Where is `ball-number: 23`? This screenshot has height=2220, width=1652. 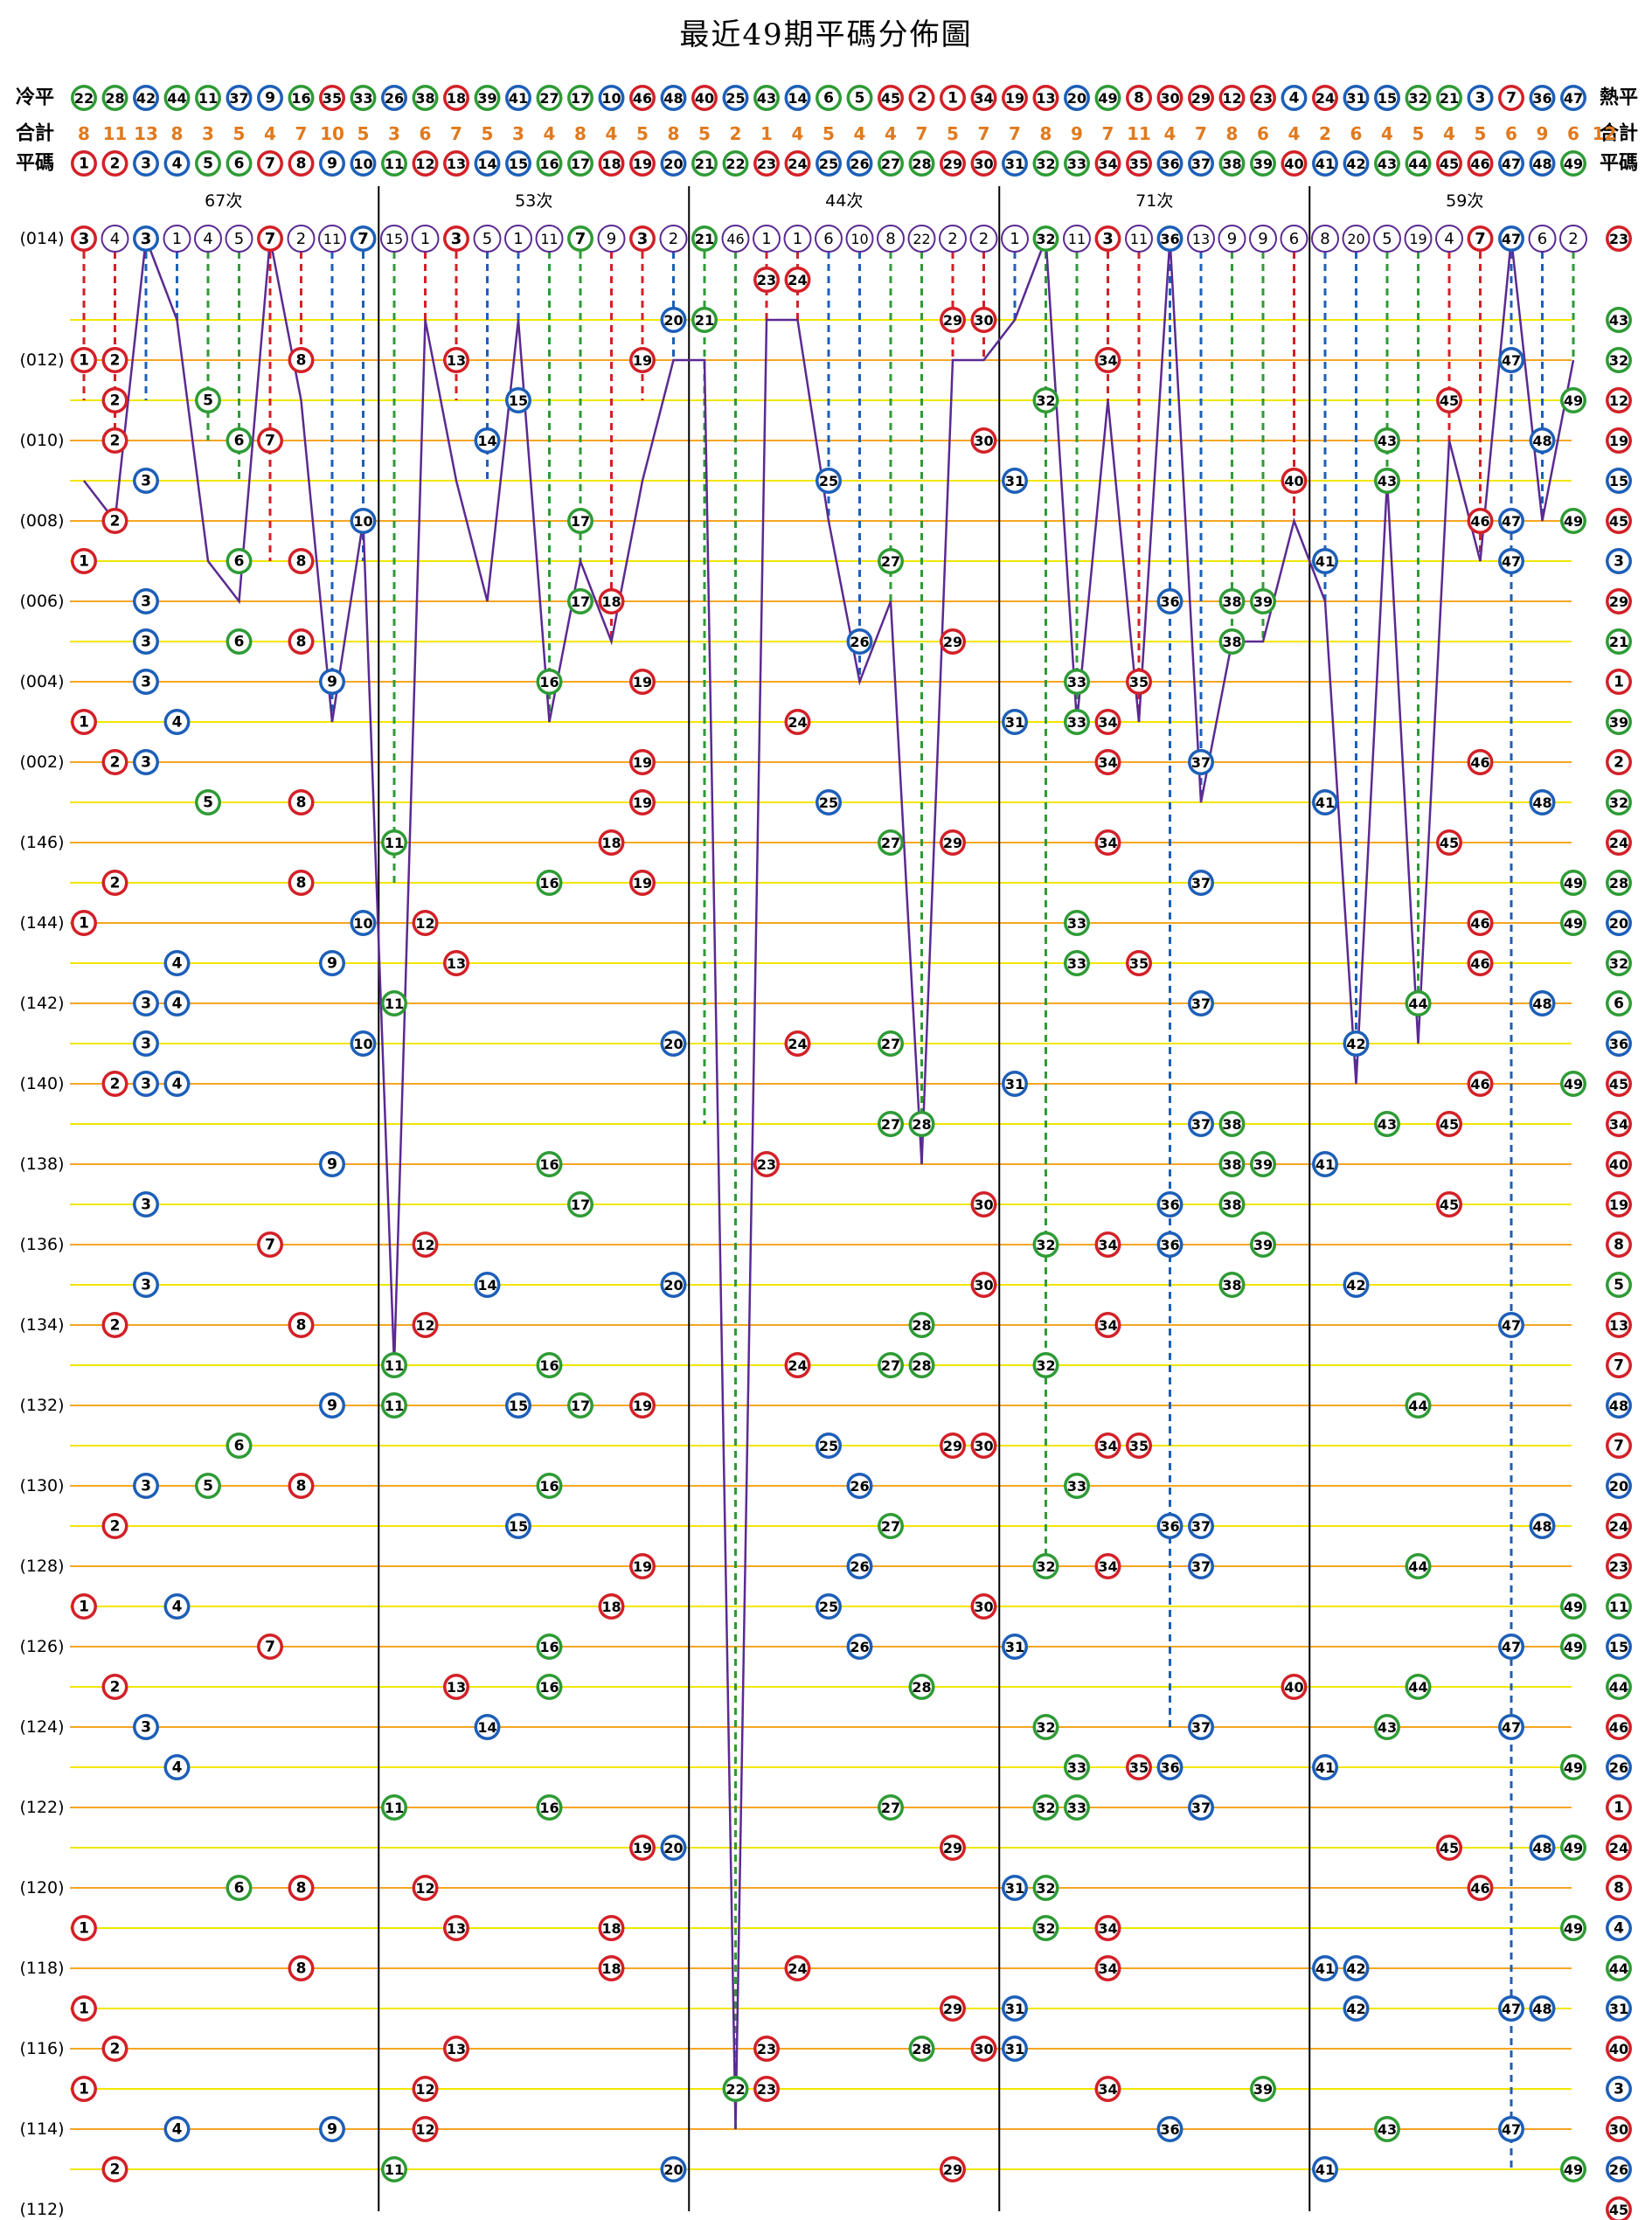 ball-number: 23 is located at coordinates (767, 280).